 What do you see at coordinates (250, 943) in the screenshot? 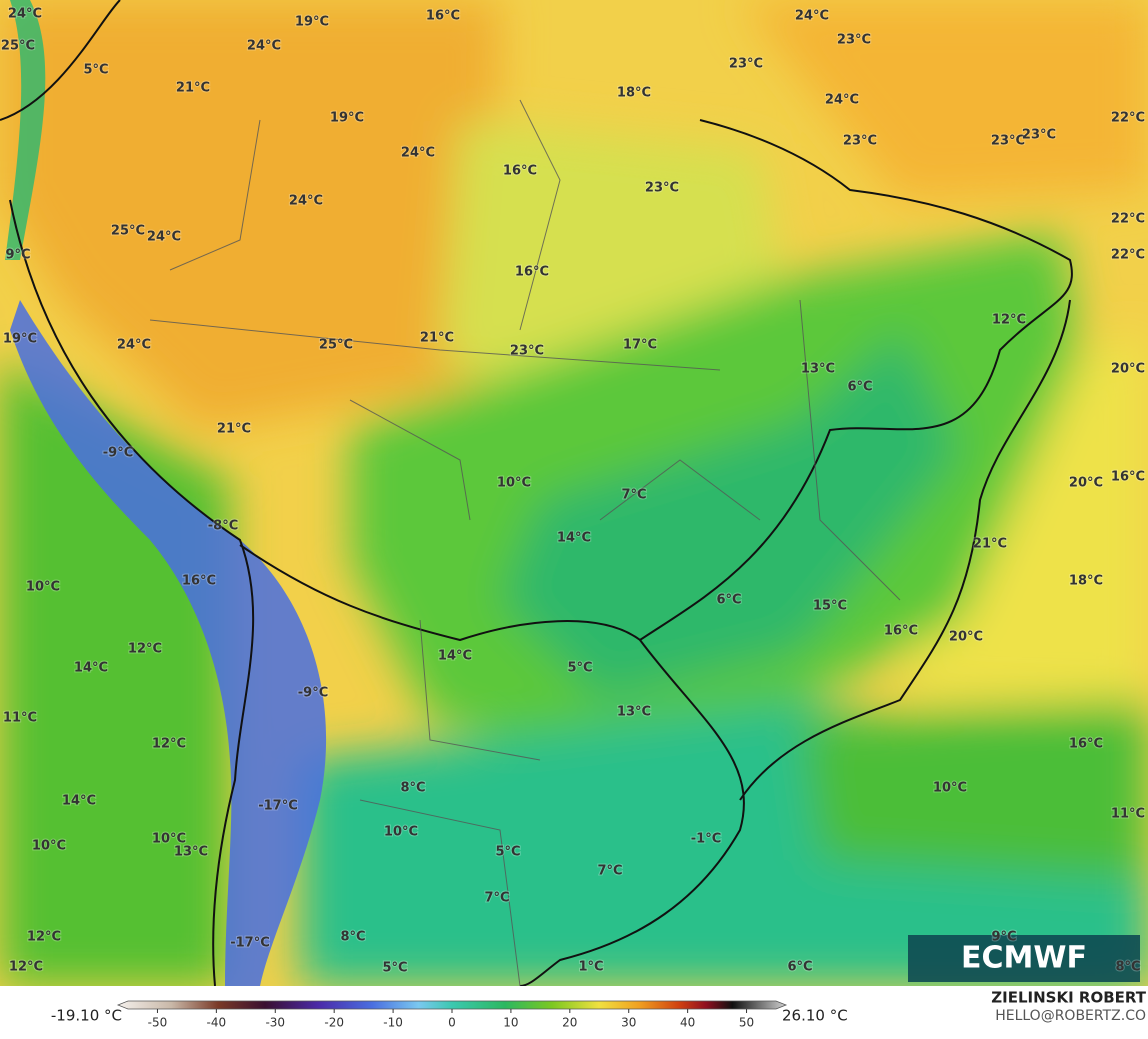
I see `temperature-label: -17°C` at bounding box center [250, 943].